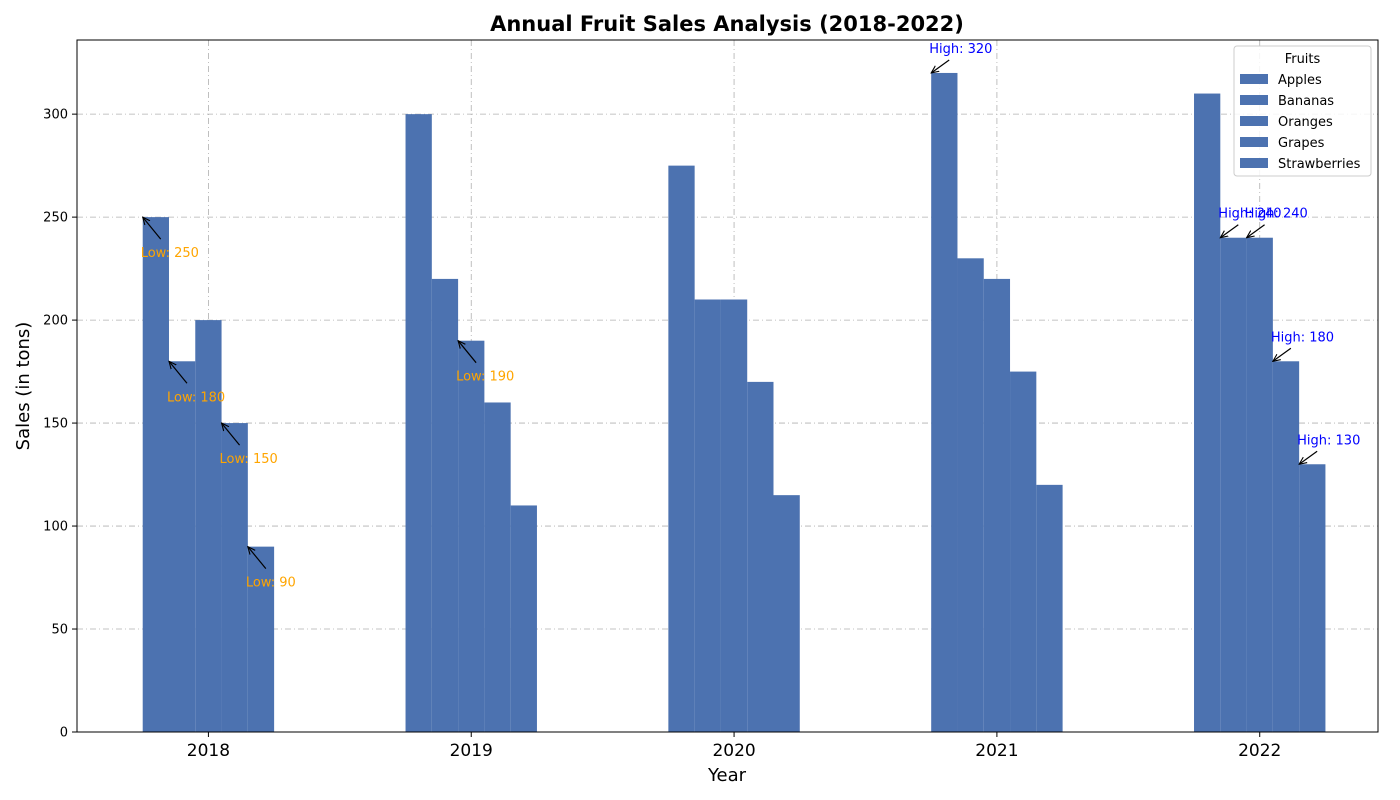 The height and width of the screenshot is (800, 1400). Describe the element at coordinates (997, 505) in the screenshot. I see `bar-oranges-2021` at that location.